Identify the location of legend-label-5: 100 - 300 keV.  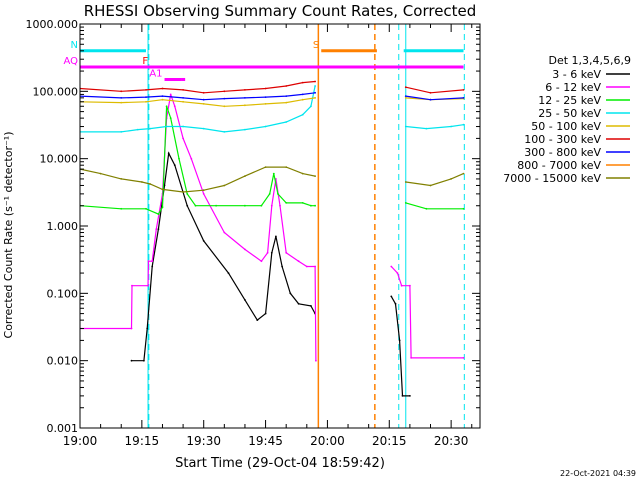
(562, 139).